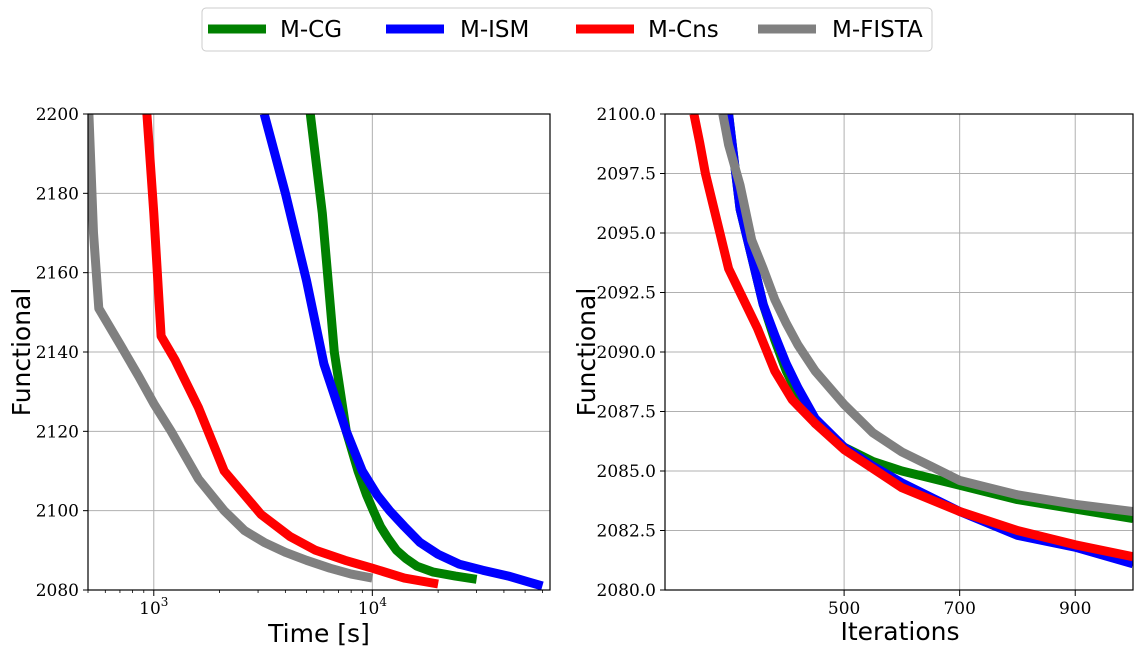  What do you see at coordinates (844, 609) in the screenshot?
I see `right-xtick-label: 500` at bounding box center [844, 609].